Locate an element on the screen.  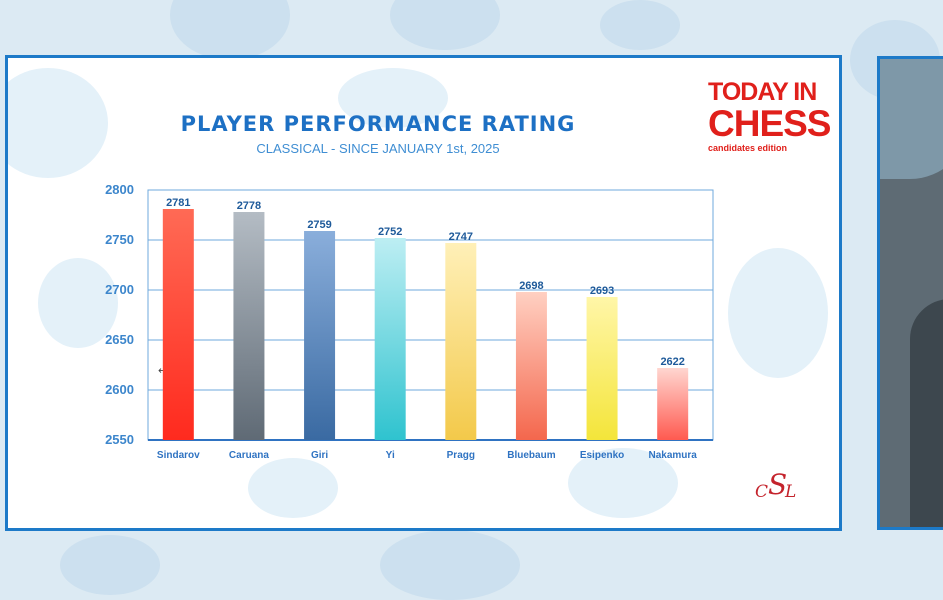
data-label-yi: 2752 is located at coordinates (390, 232).